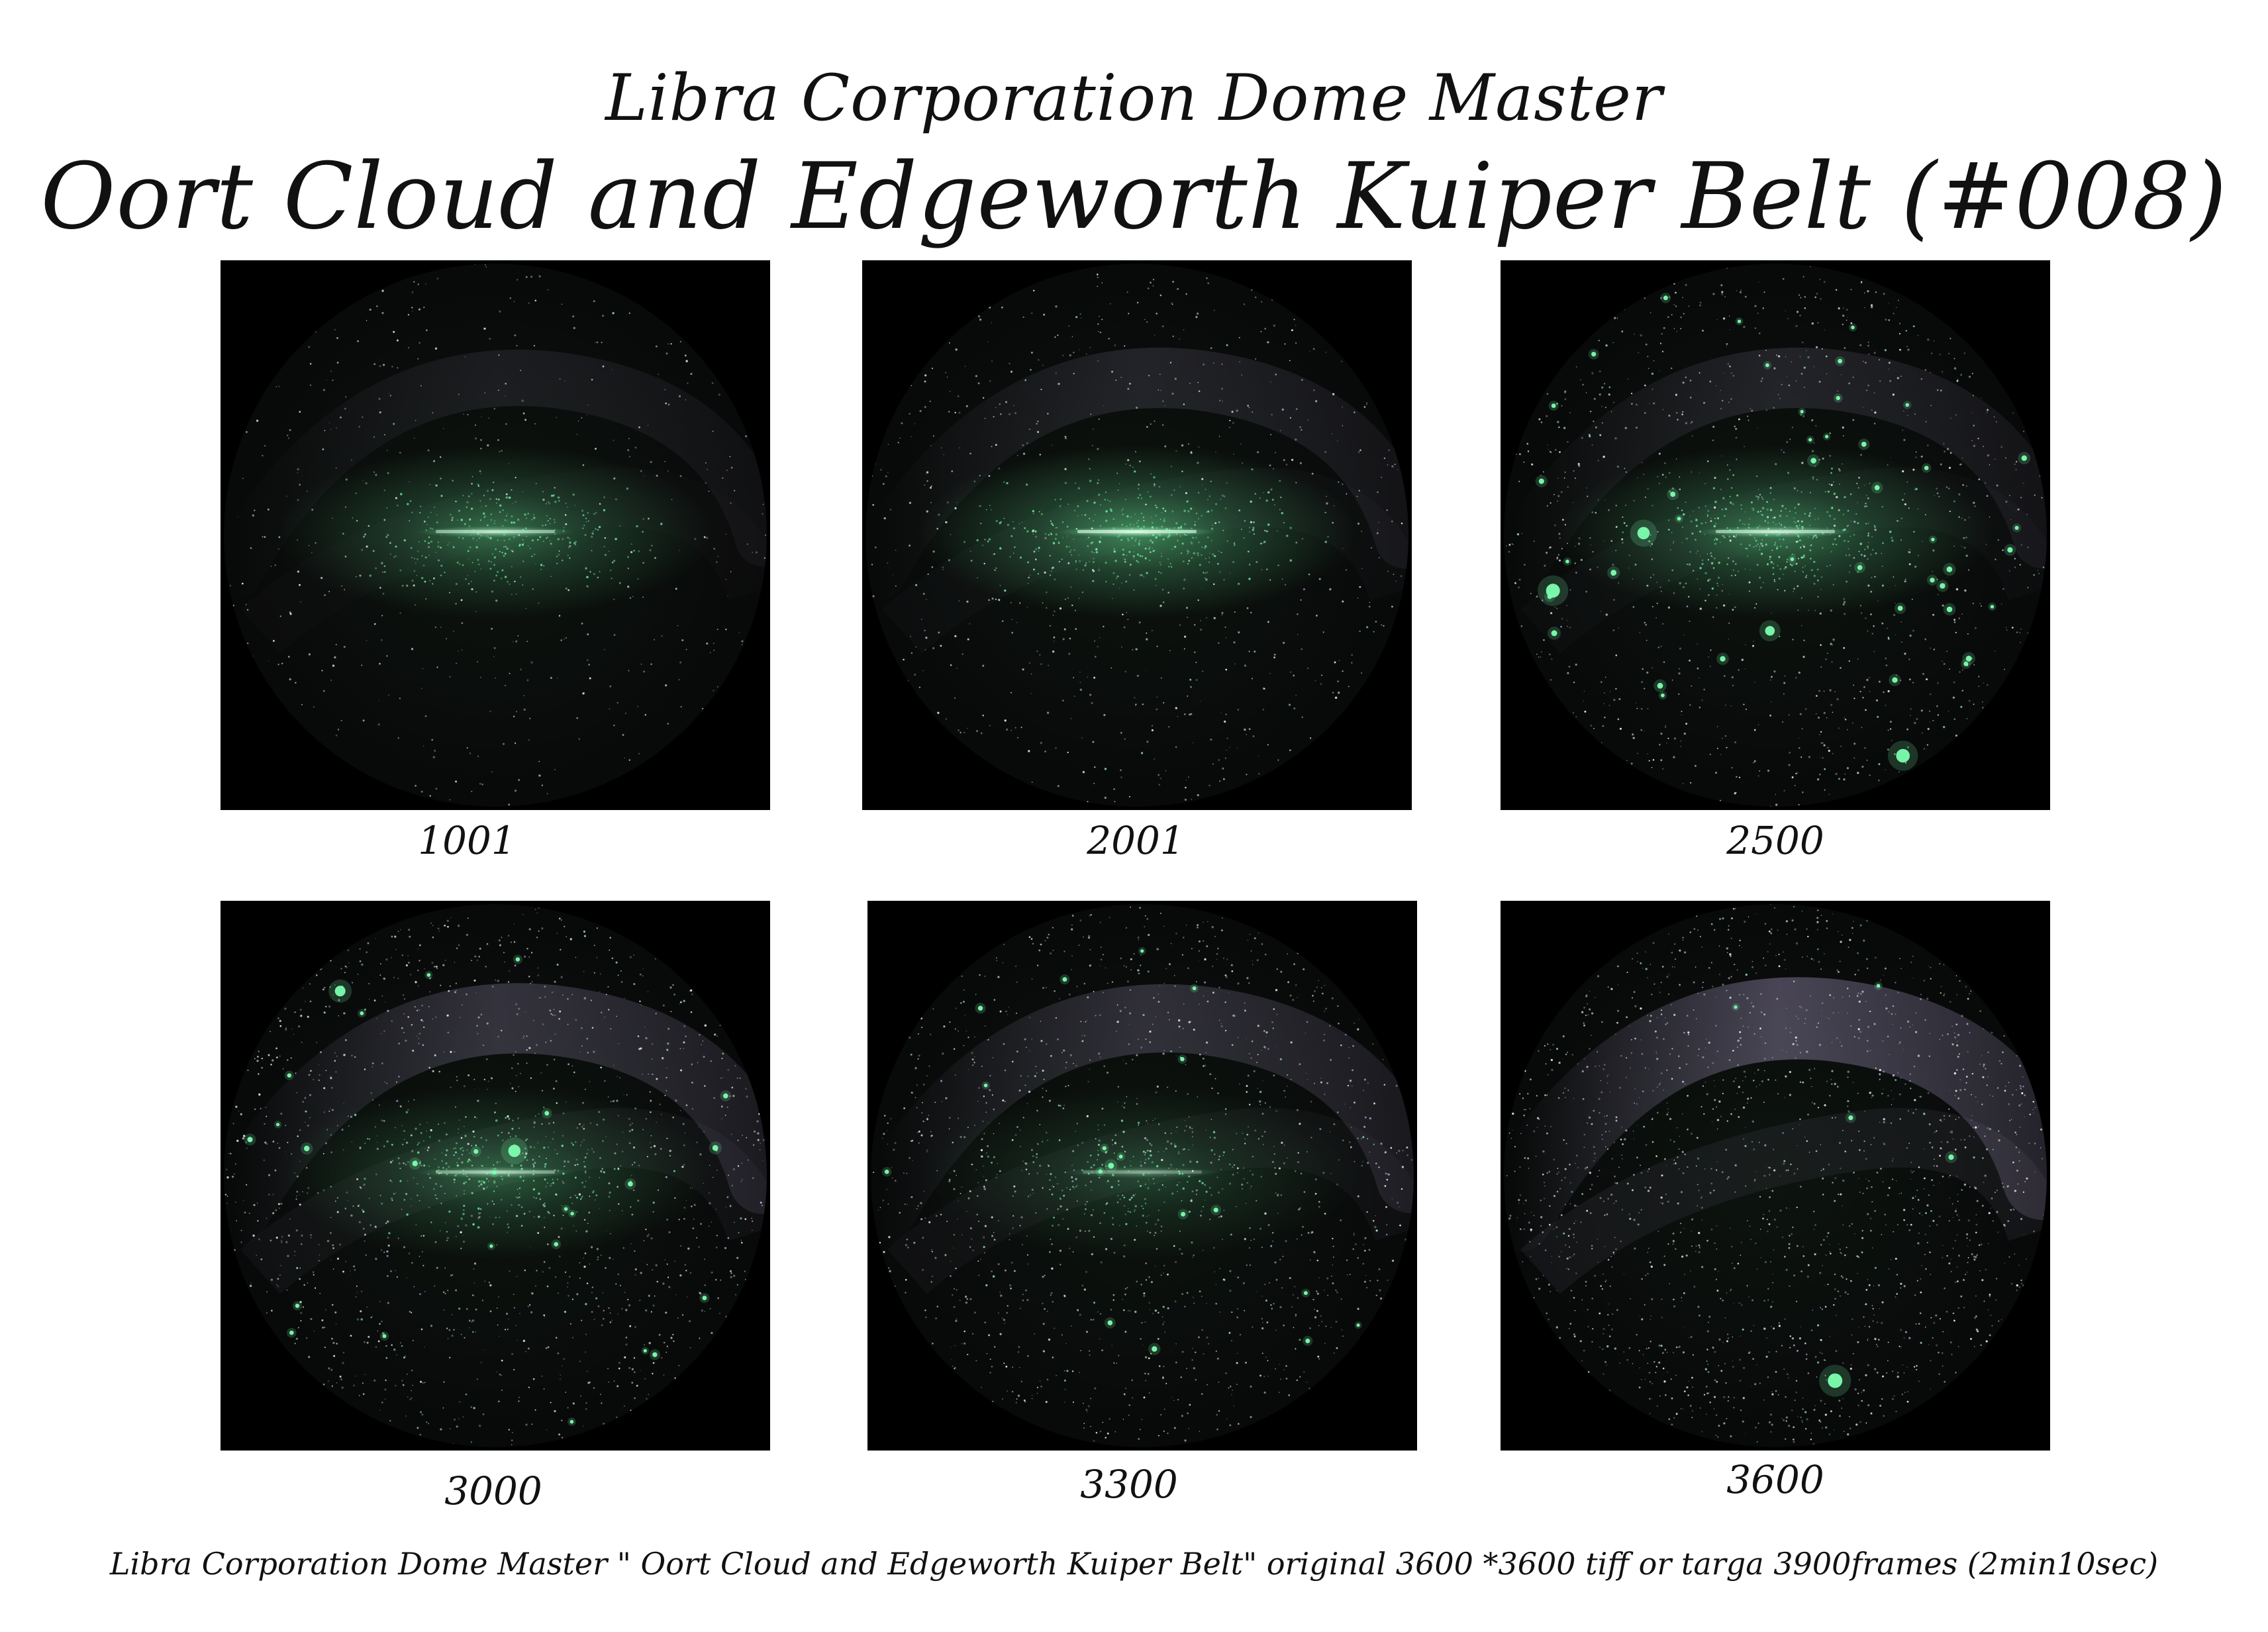 This screenshot has width=2268, height=1632. I want to click on frame-label-3300: 3300, so click(1129, 1484).